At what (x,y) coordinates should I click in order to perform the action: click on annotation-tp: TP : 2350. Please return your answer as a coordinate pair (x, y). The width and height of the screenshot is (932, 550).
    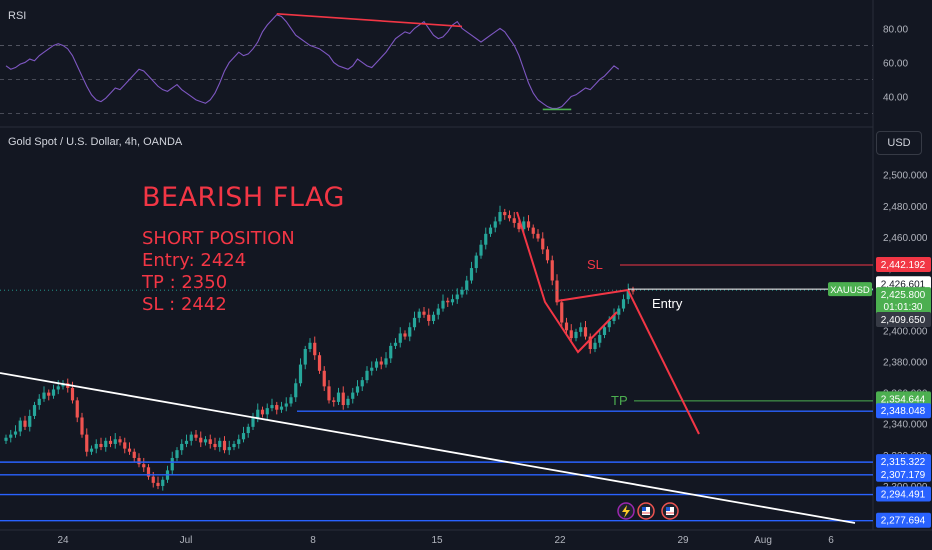
    Looking at the image, I should click on (185, 282).